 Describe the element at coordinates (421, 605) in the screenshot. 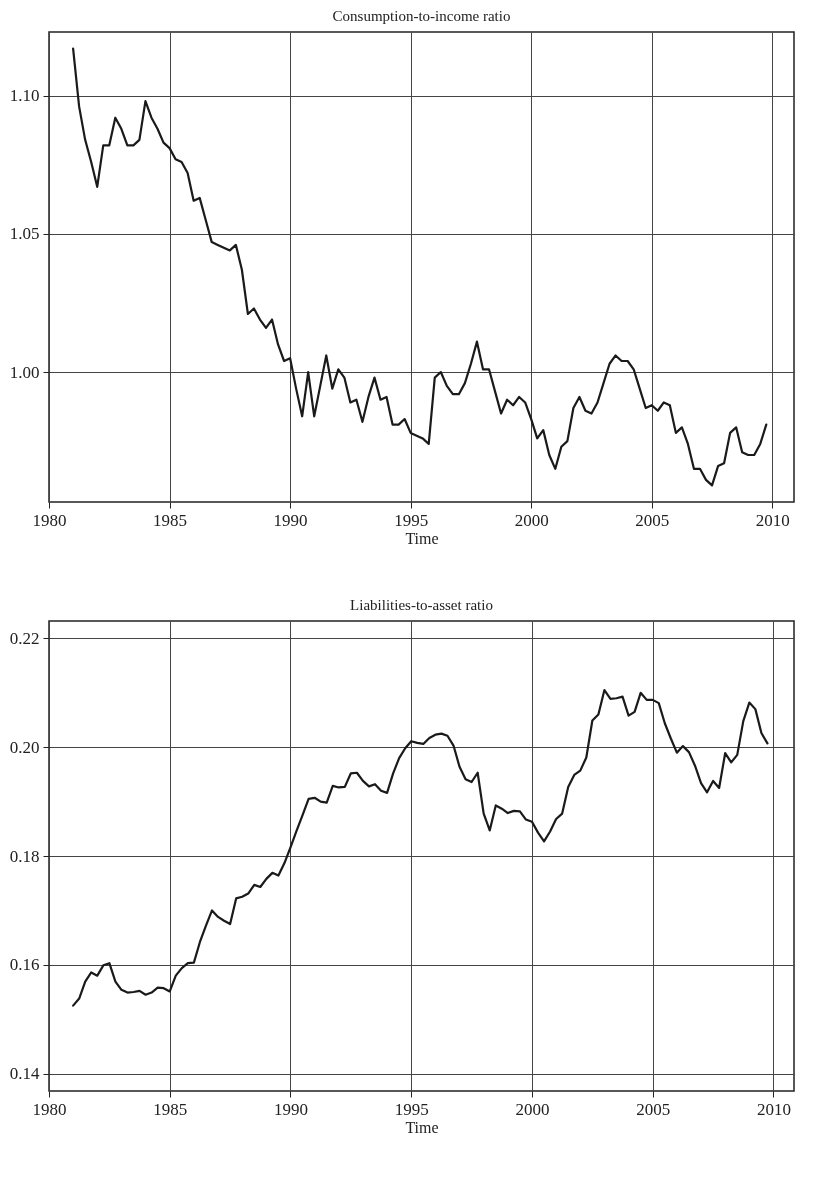

I see `chart-title: Liabilities-to-asset ratio` at that location.